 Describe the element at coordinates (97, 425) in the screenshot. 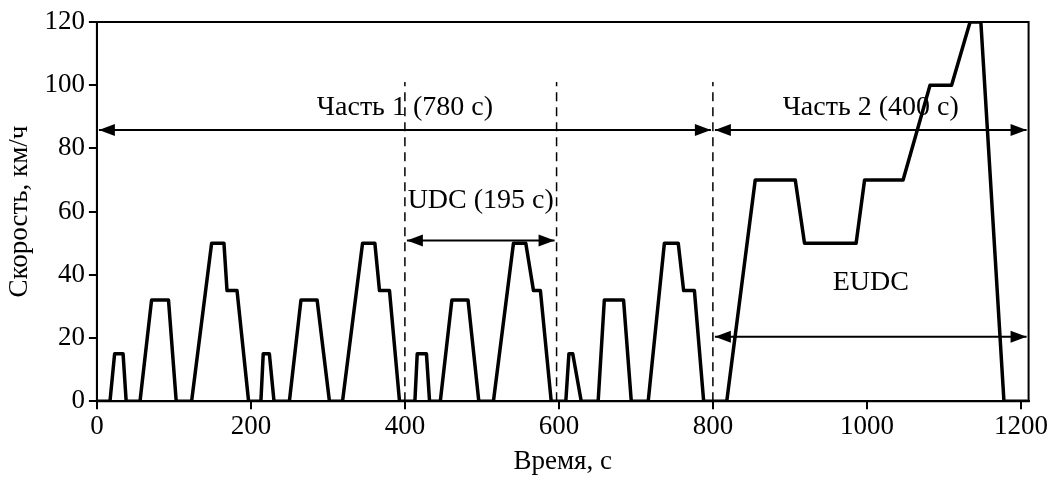

I see `x-tick-label: 0` at that location.